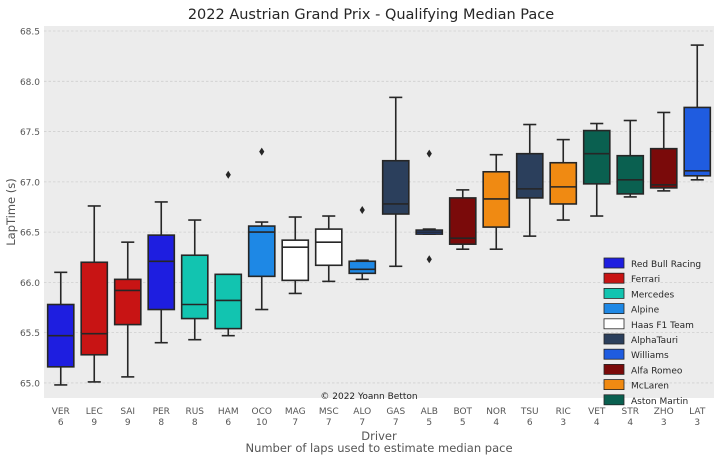 The width and height of the screenshot is (721, 460). What do you see at coordinates (30, 334) in the screenshot?
I see `y-tick-label: 65.5` at bounding box center [30, 334].